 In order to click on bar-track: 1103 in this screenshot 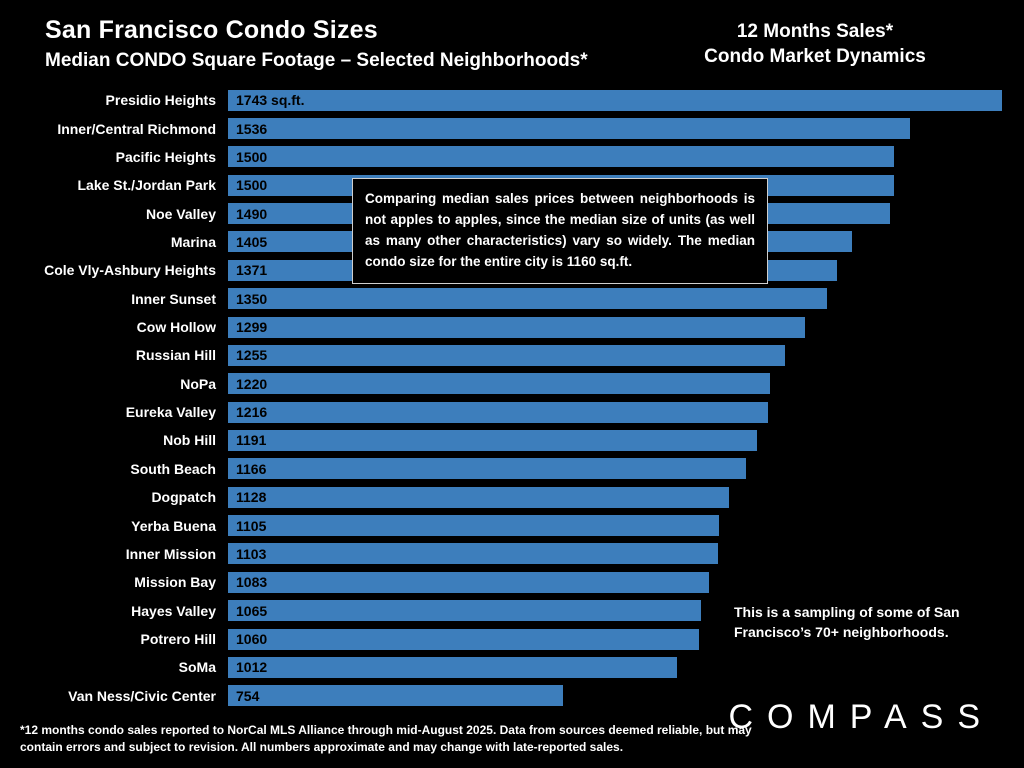, I will do `click(615, 554)`.